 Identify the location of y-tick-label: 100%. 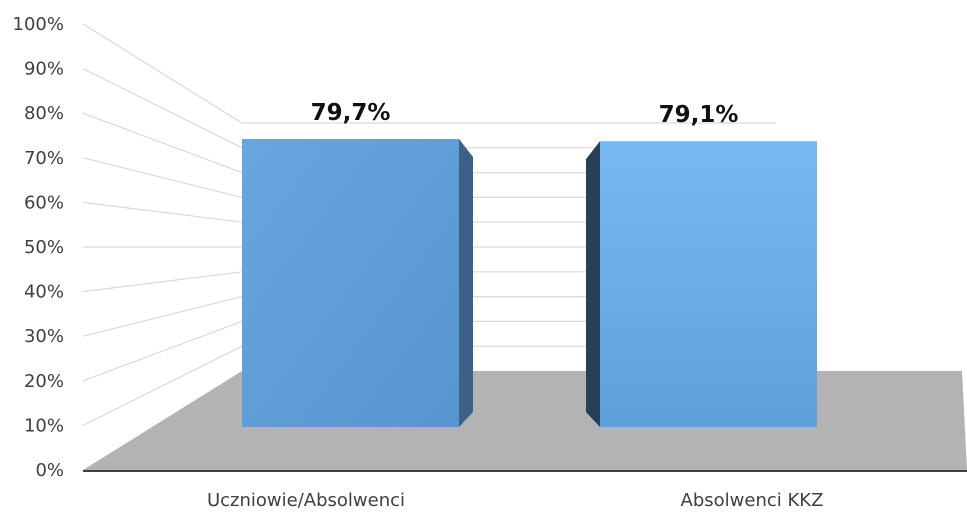
(38, 24).